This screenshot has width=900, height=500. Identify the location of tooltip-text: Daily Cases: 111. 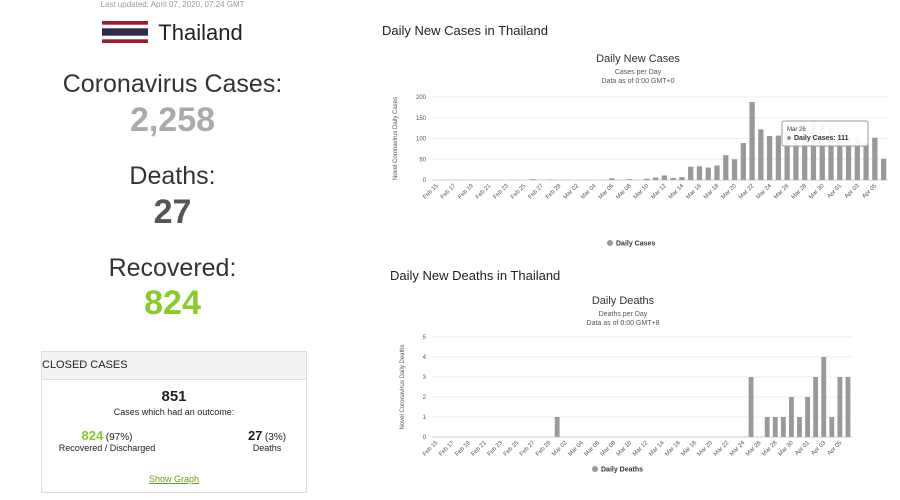
(821, 138).